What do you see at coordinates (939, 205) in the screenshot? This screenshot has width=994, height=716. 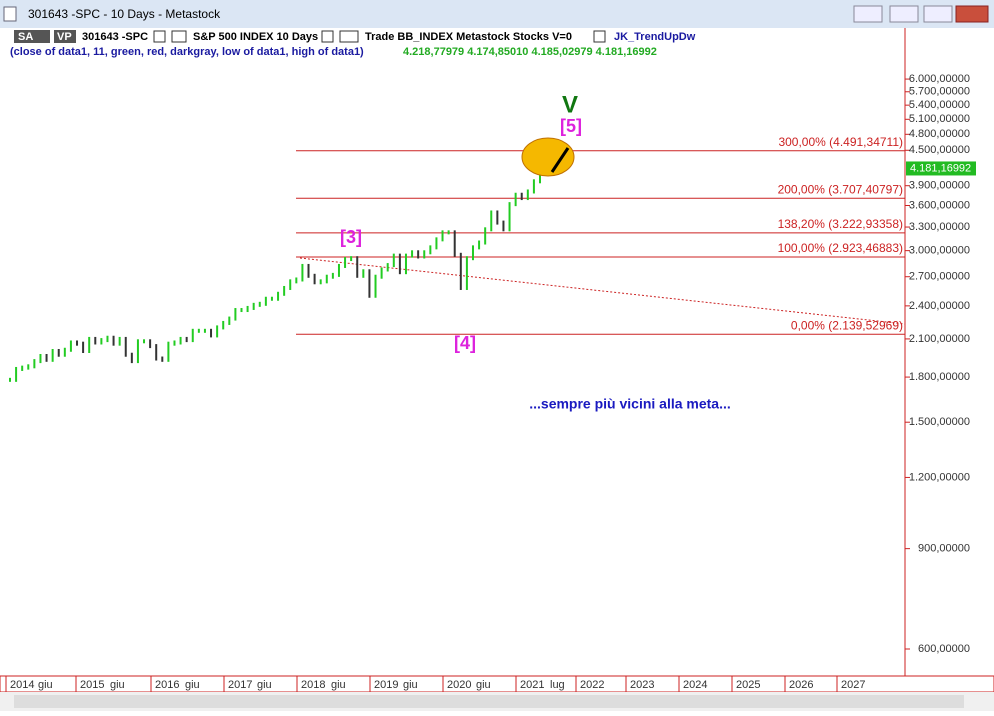 I see `y-tick-label: 3.600,00000` at bounding box center [939, 205].